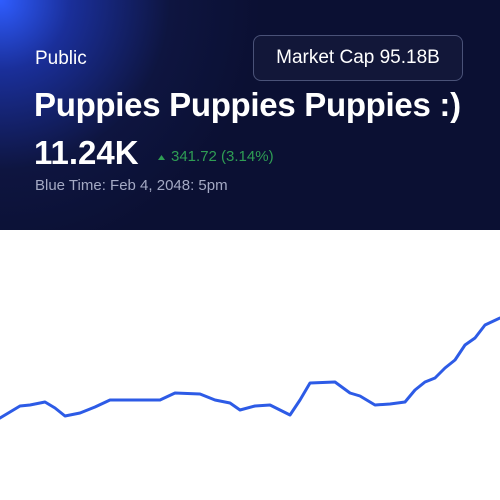 This screenshot has height=500, width=500. I want to click on market-cap: Market Cap 95.18B, so click(358, 58).